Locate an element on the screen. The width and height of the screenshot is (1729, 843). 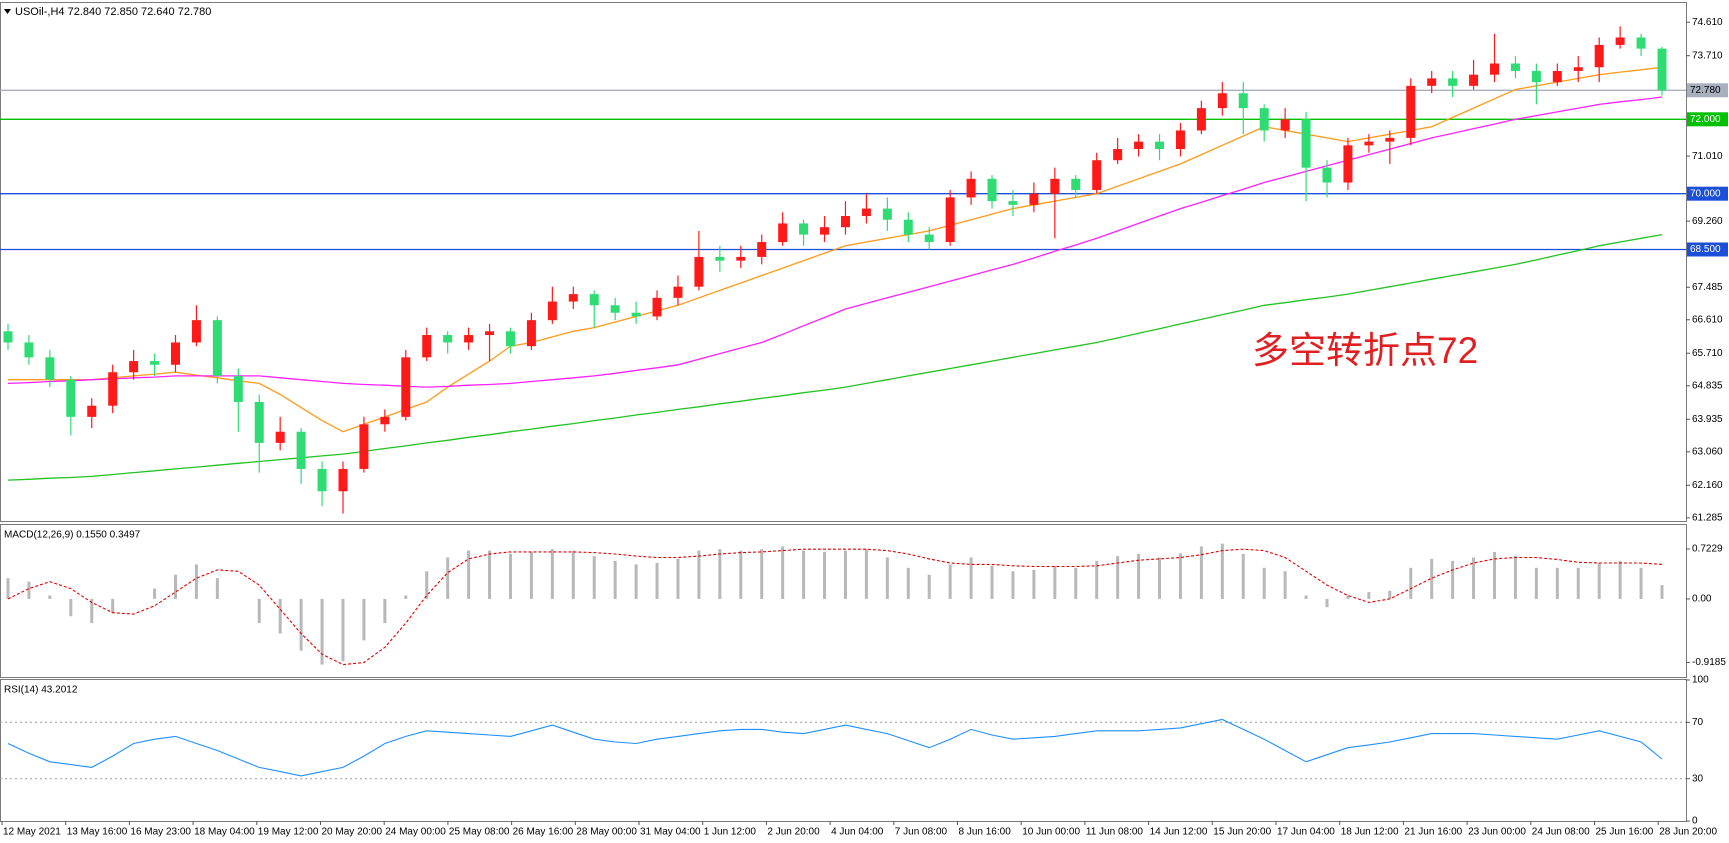
x-tick-label: 26 May 16:00 is located at coordinates (543, 832).